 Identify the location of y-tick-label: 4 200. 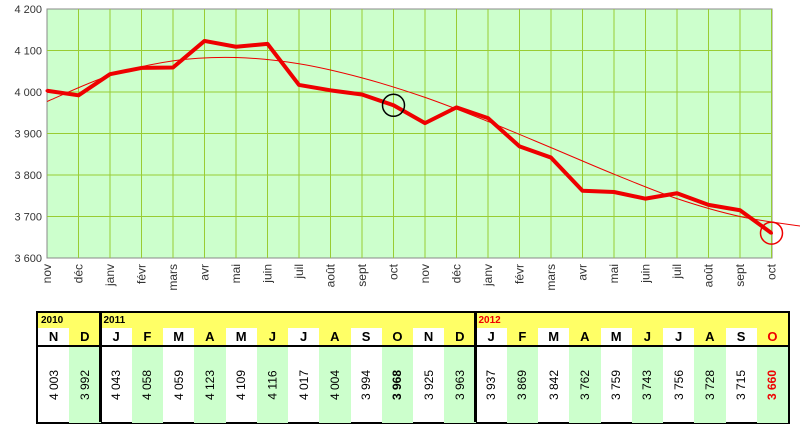
(28, 10).